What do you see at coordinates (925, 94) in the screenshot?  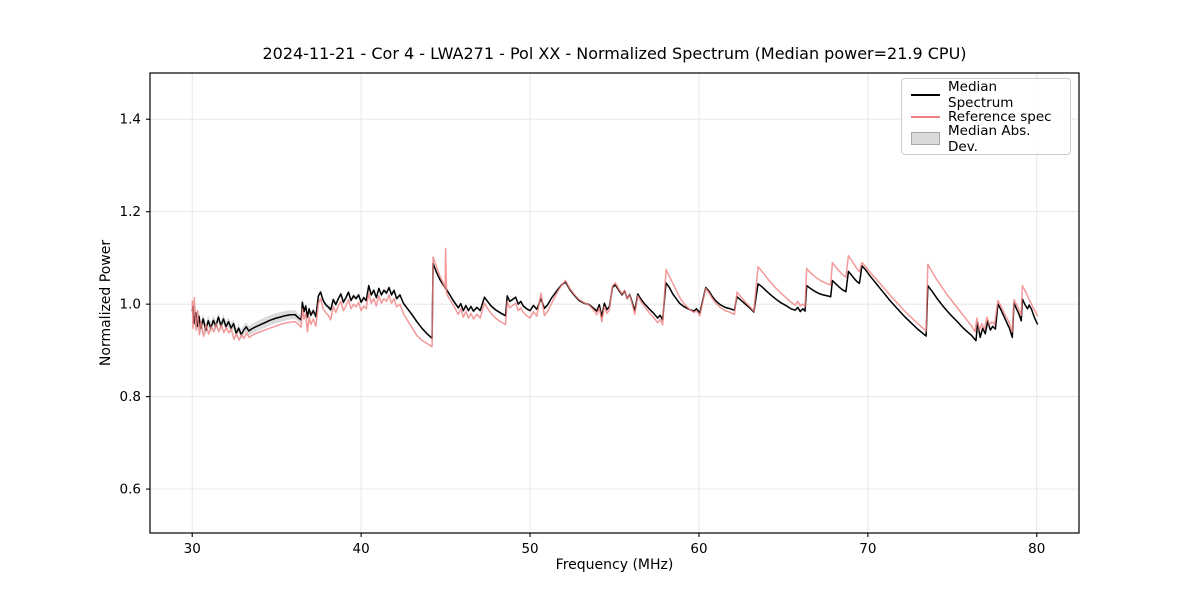 I see `median-spectrum-line-swatch` at bounding box center [925, 94].